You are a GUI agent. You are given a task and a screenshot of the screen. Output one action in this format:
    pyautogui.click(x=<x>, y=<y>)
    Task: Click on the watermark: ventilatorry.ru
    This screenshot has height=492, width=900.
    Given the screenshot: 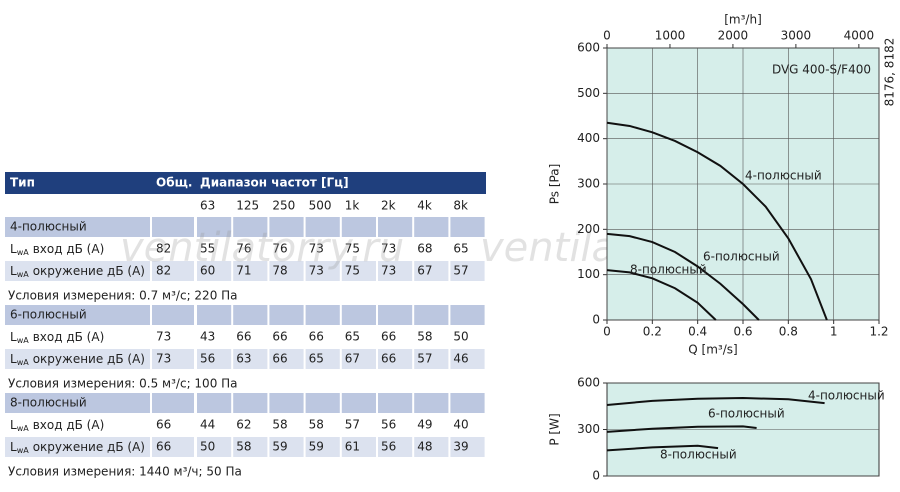 What is the action you would take?
    pyautogui.click(x=262, y=248)
    